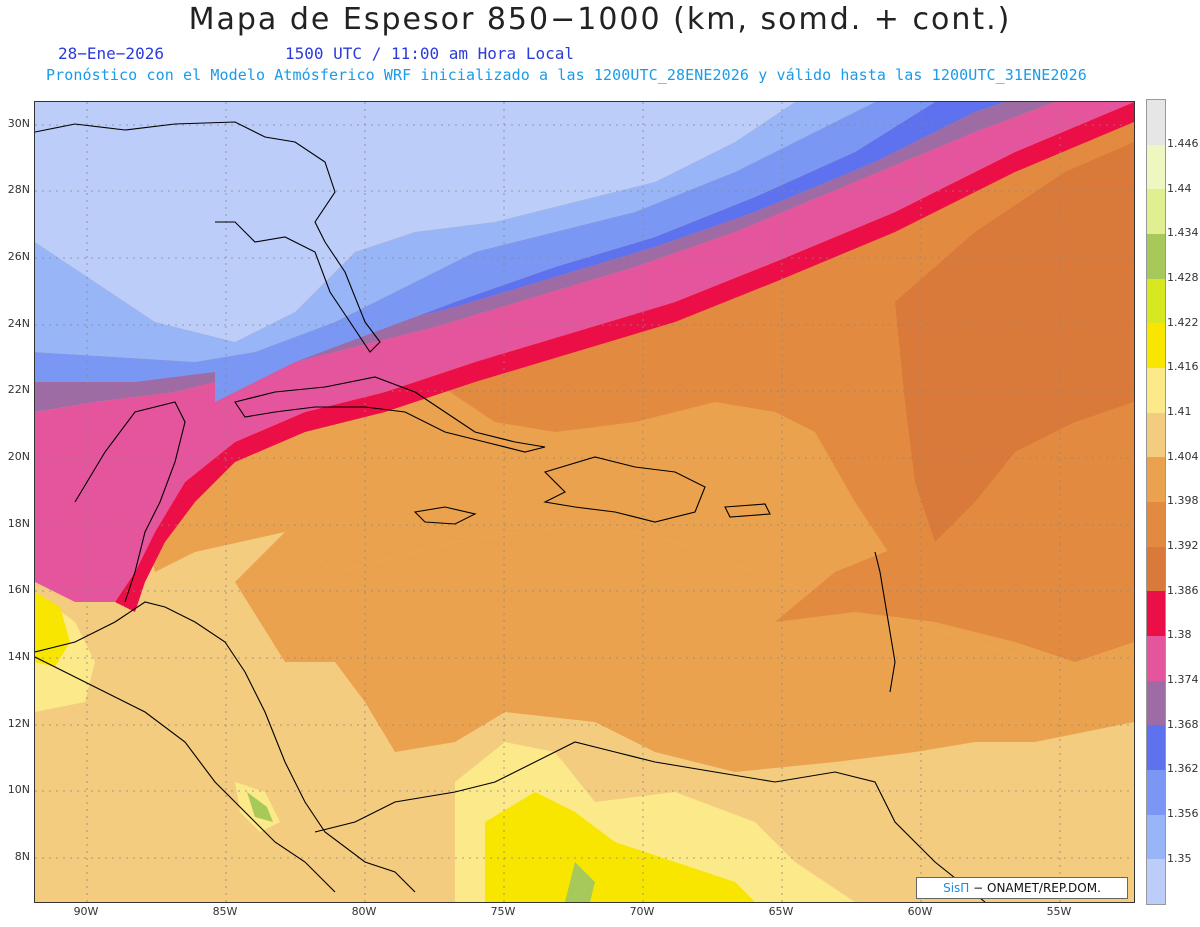 This screenshot has height=927, width=1200. I want to click on lon-label: 75W, so click(503, 911).